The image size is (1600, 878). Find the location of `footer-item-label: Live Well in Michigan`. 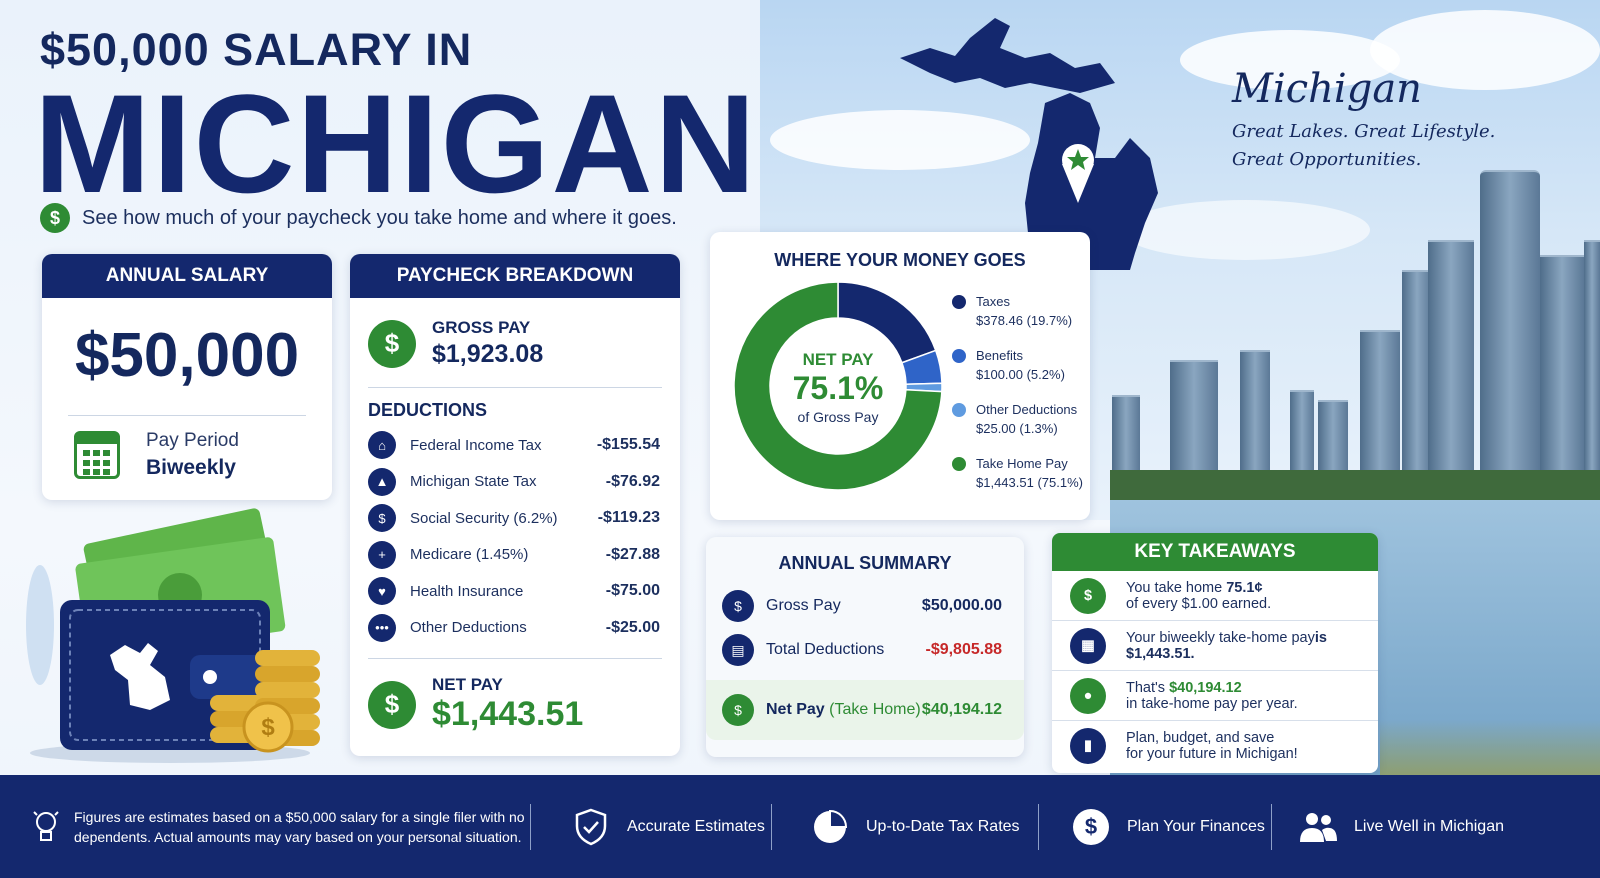

footer-item-label: Live Well in Michigan is located at coordinates (1429, 826).